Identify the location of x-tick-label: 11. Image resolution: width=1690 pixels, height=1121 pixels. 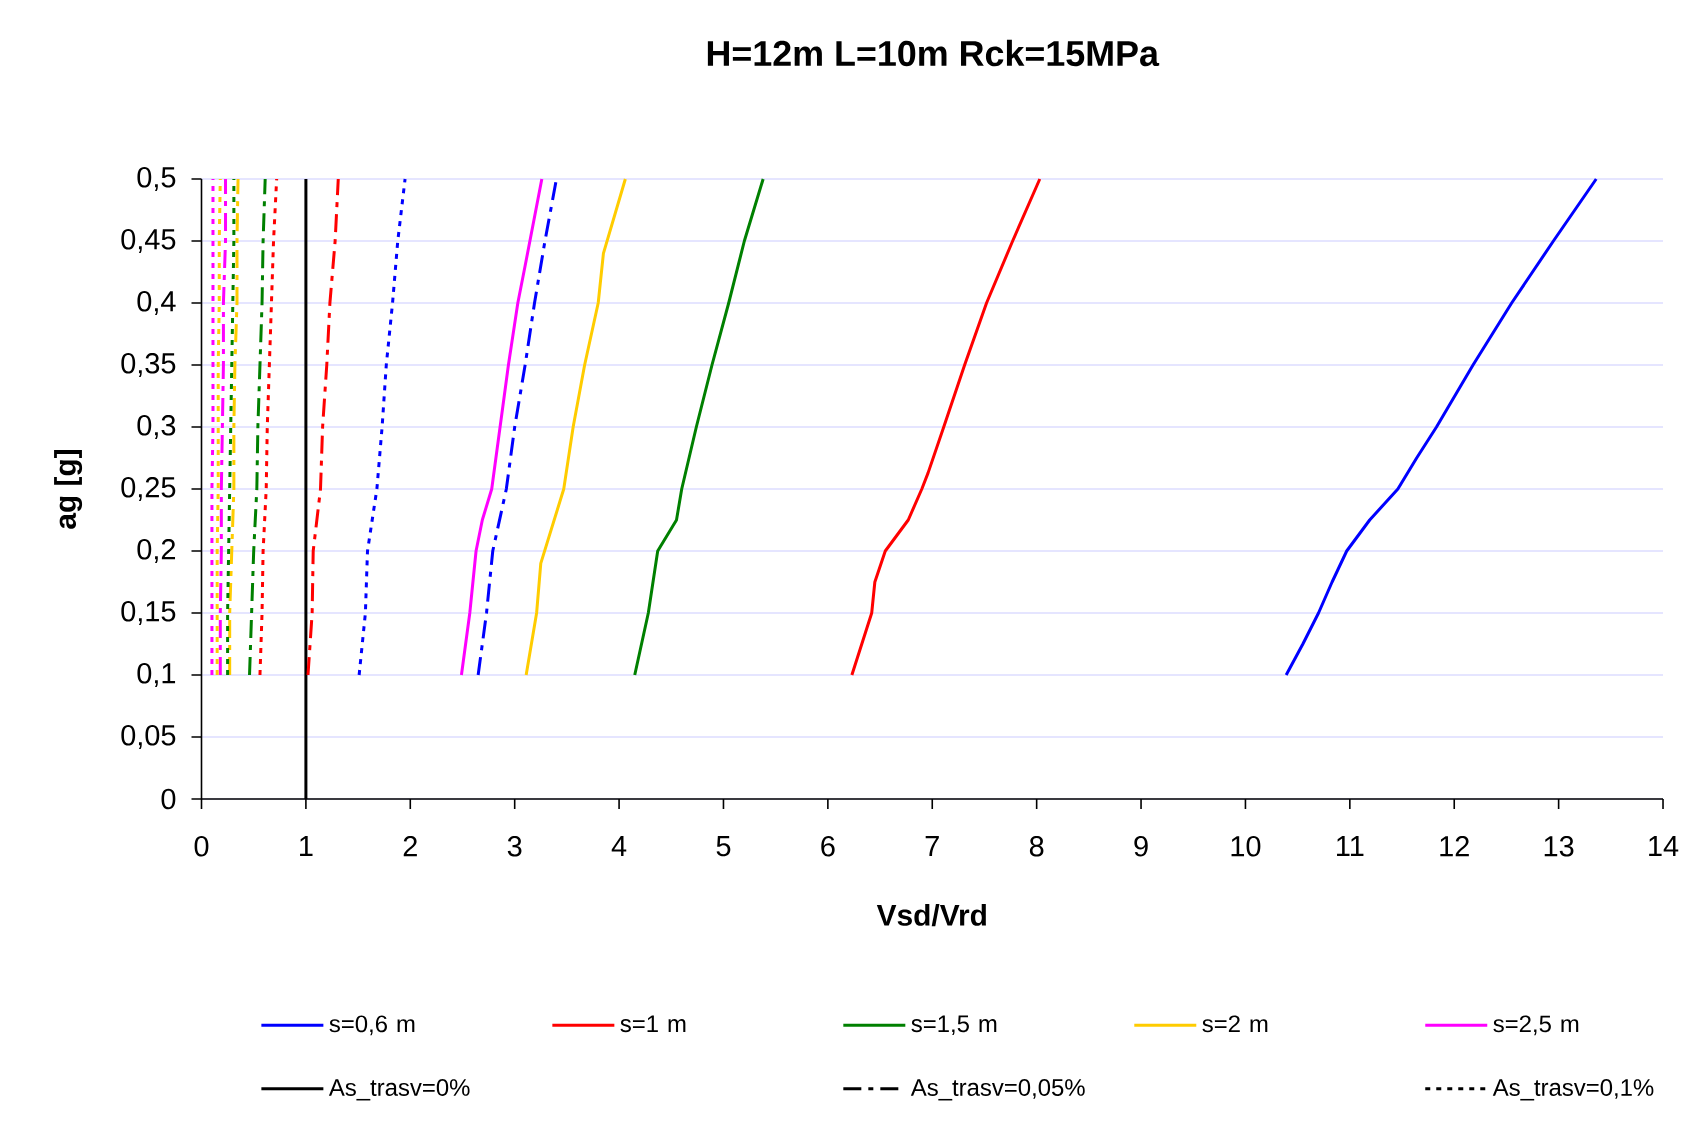
(1350, 846).